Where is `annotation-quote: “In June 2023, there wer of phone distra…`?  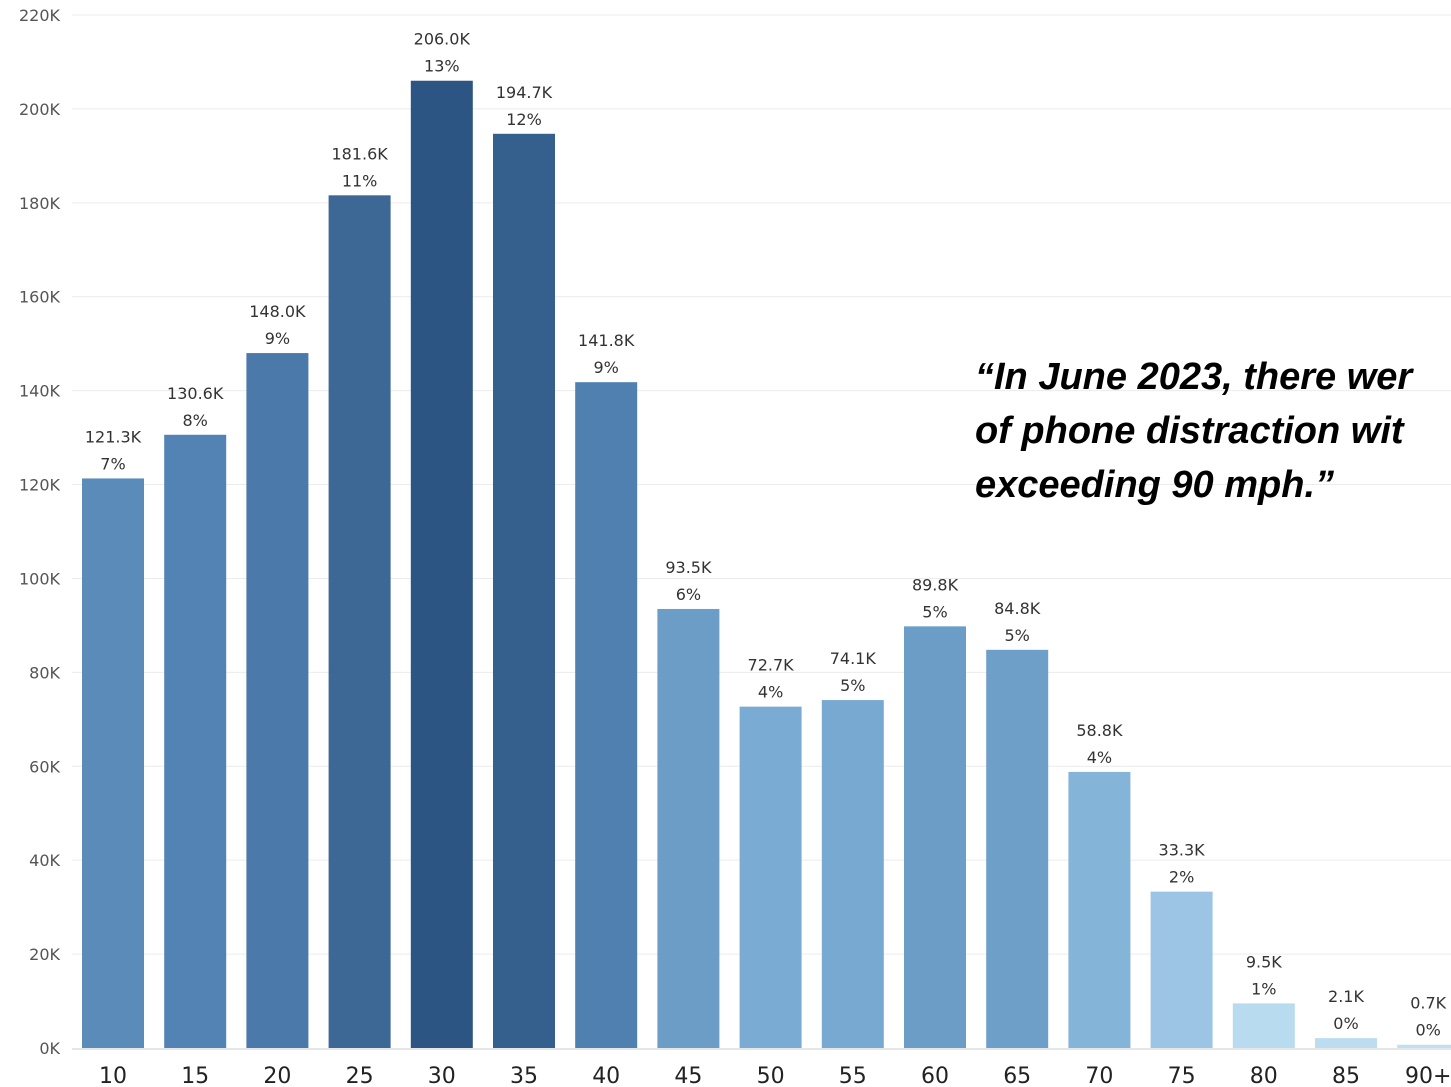 annotation-quote: “In June 2023, there wer of phone distra… is located at coordinates (1194, 431).